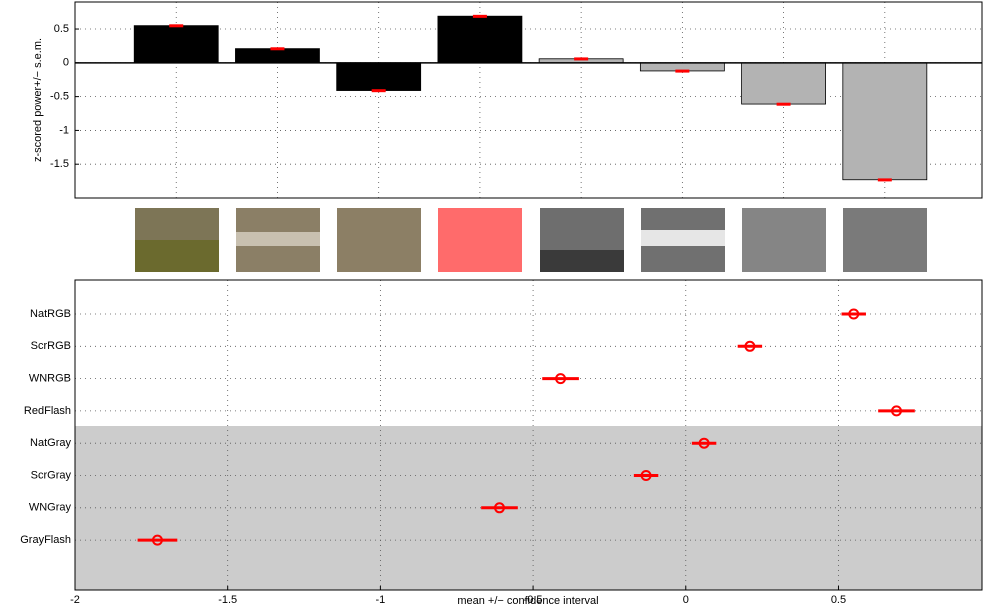 Image resolution: width=984 pixels, height=609 pixels. What do you see at coordinates (227, 600) in the screenshot?
I see `x-tick-label: -1.5` at bounding box center [227, 600].